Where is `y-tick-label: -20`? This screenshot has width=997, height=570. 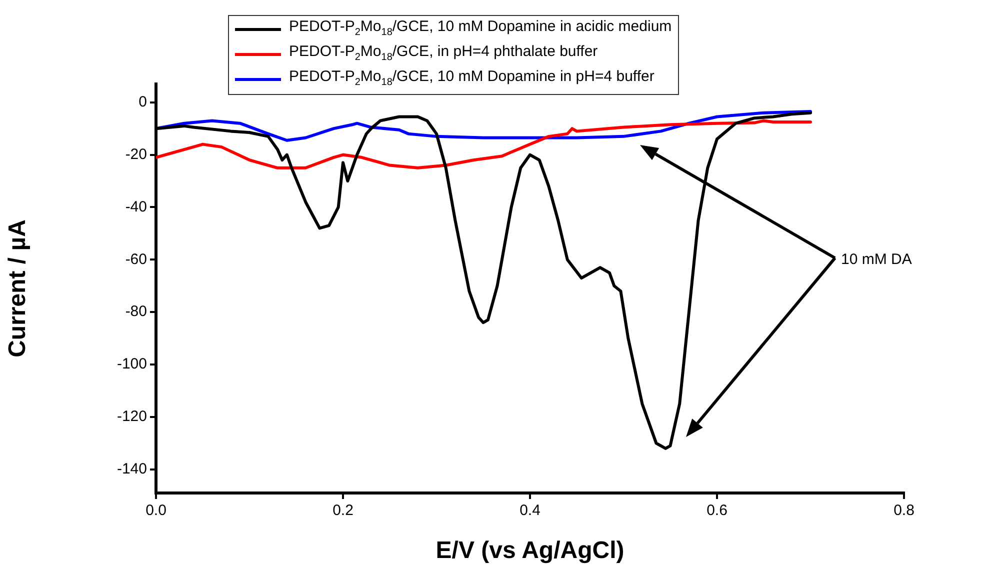
y-tick-label: -20 is located at coordinates (136, 154).